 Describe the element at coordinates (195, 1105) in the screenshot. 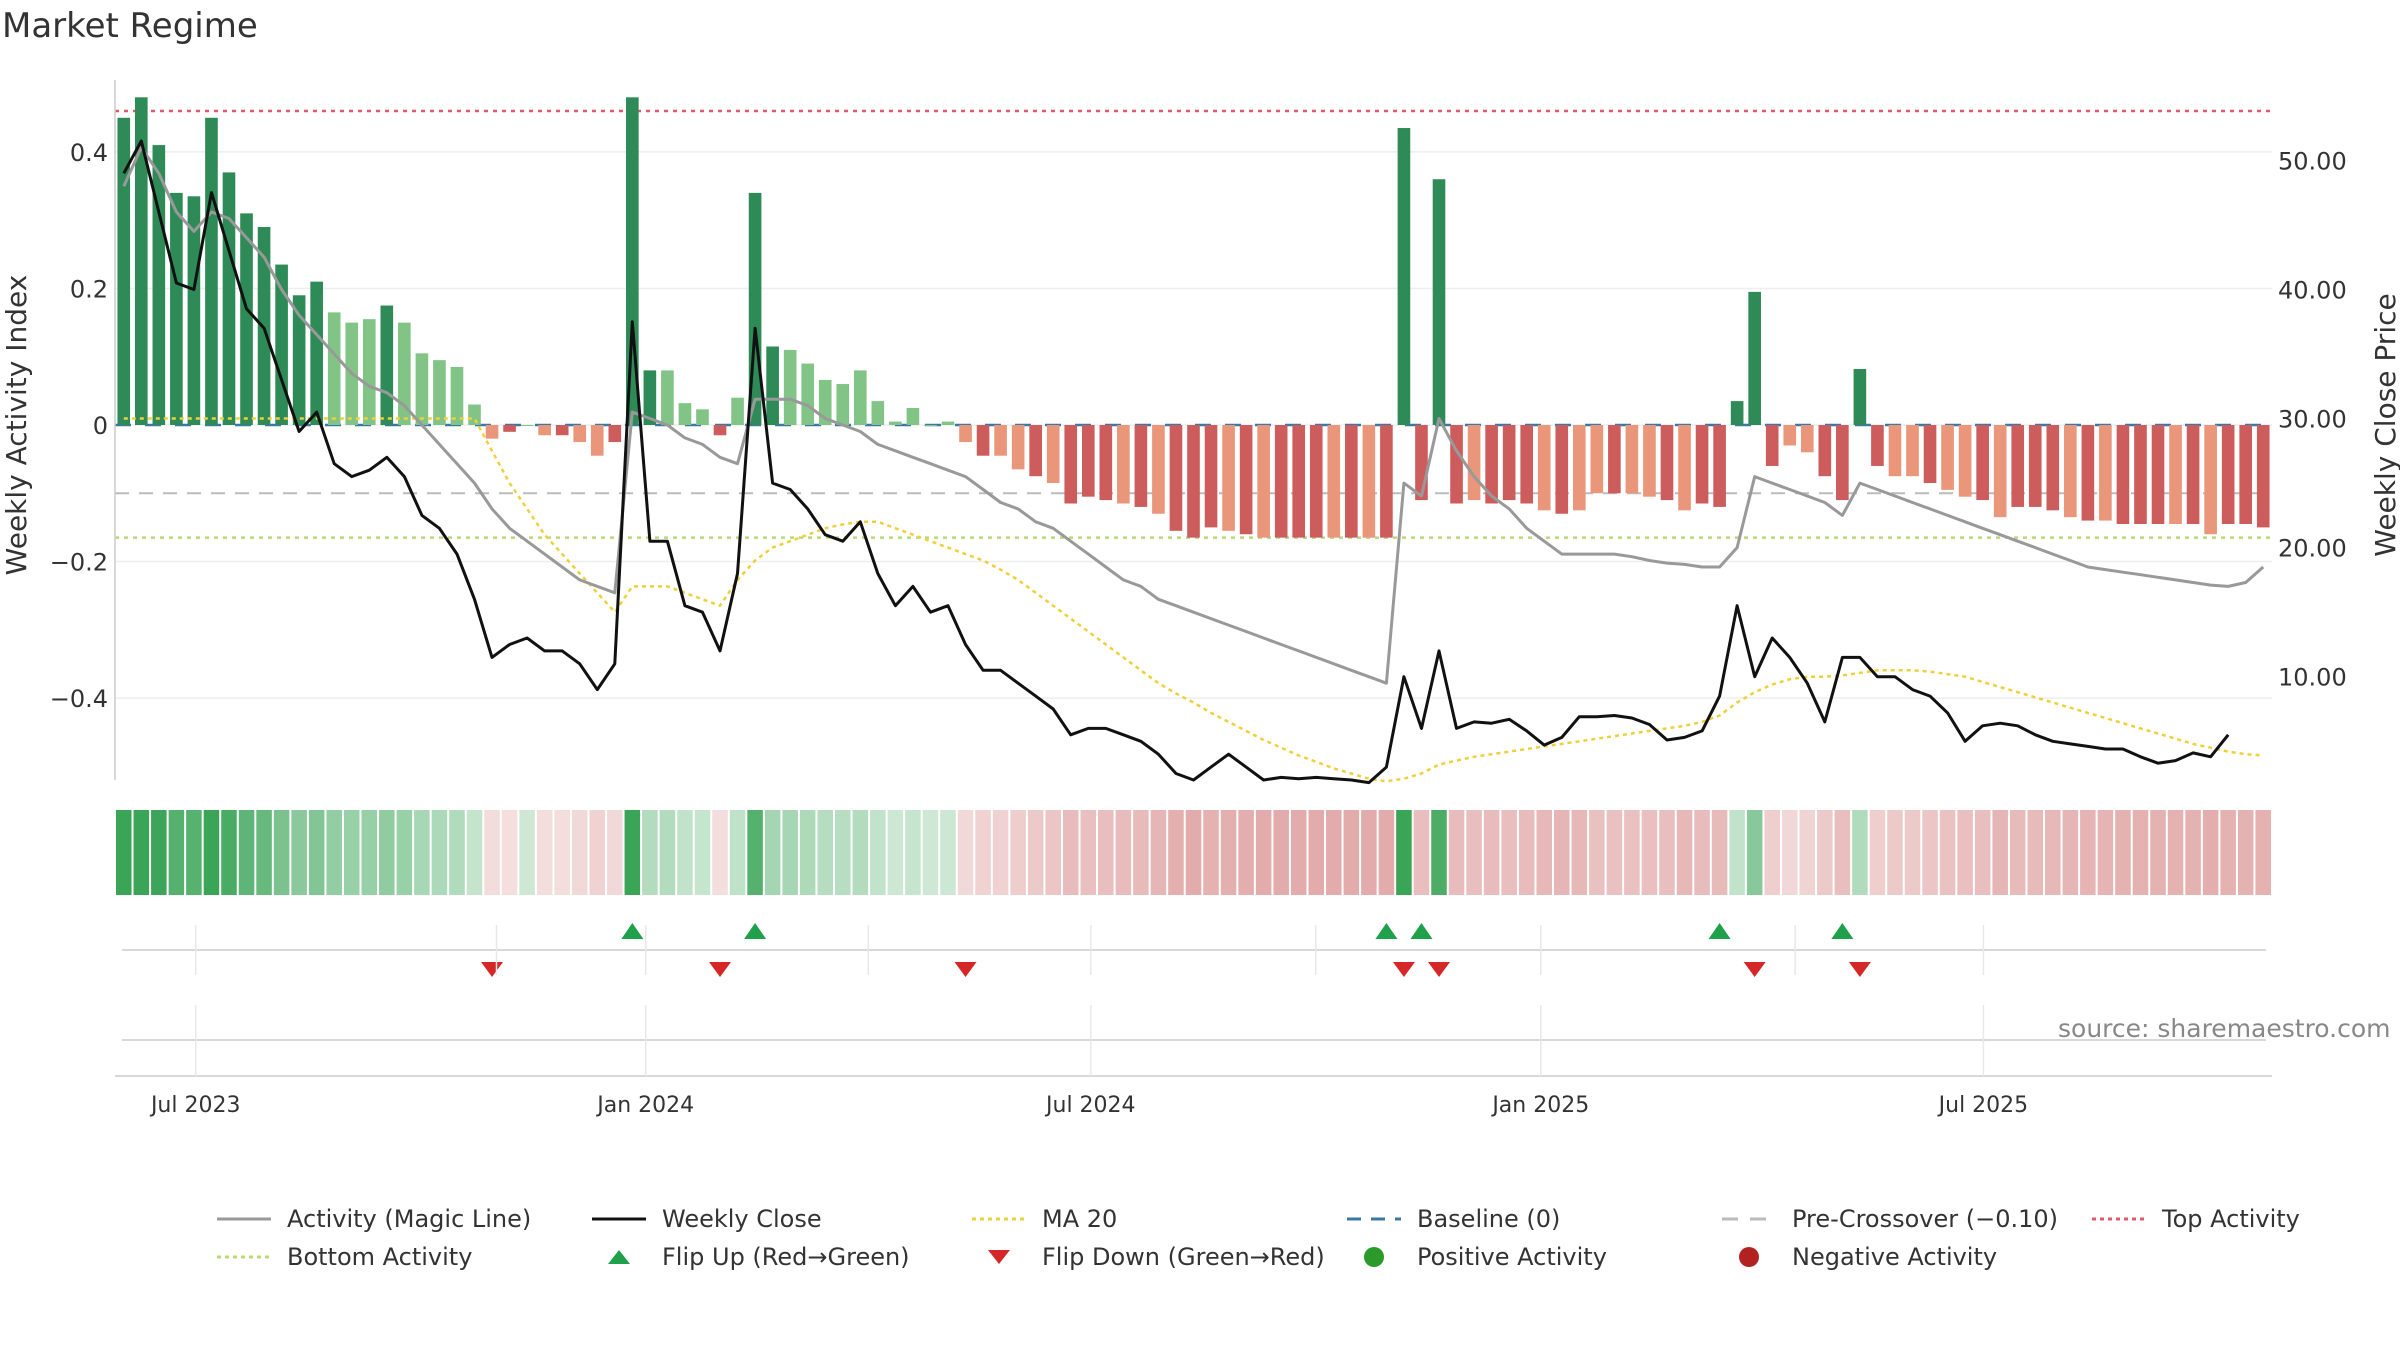

I see `x-tick-label: Jul 2023` at that location.